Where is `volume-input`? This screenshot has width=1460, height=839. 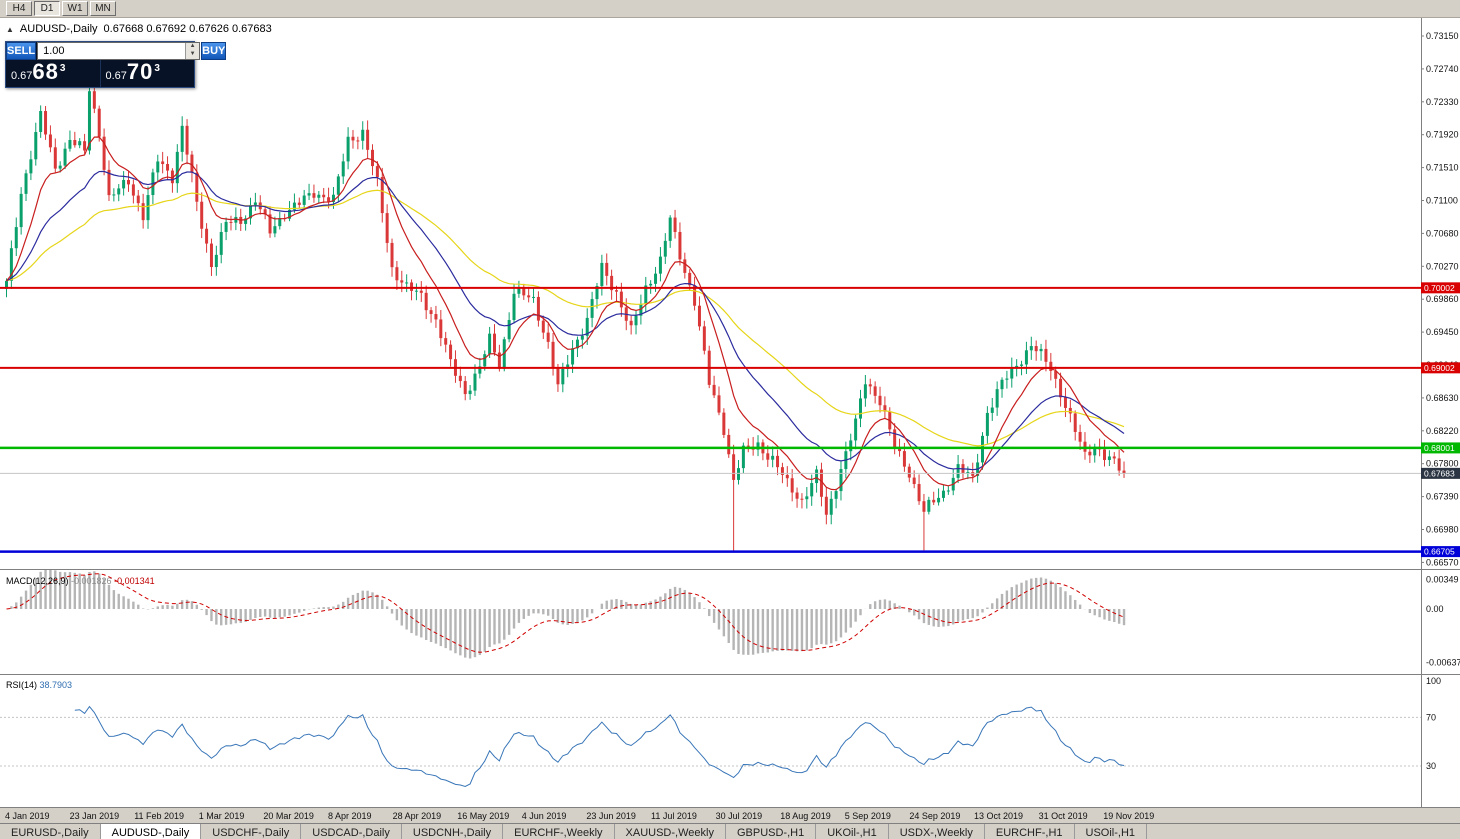
volume-input is located at coordinates (112, 51).